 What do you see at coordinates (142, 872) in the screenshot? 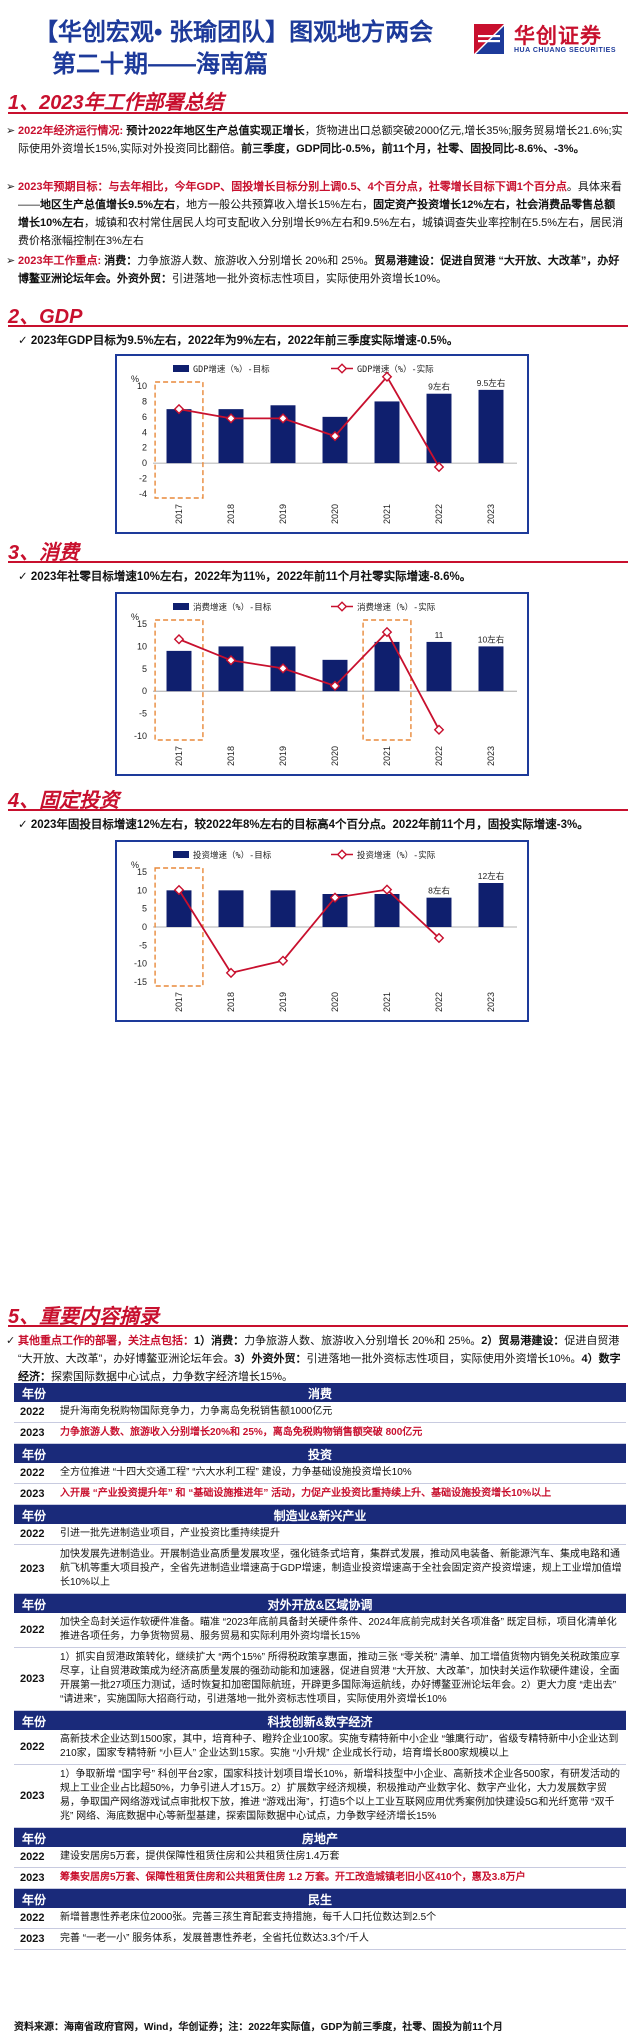
I see `y-tick-label: 15` at bounding box center [142, 872].